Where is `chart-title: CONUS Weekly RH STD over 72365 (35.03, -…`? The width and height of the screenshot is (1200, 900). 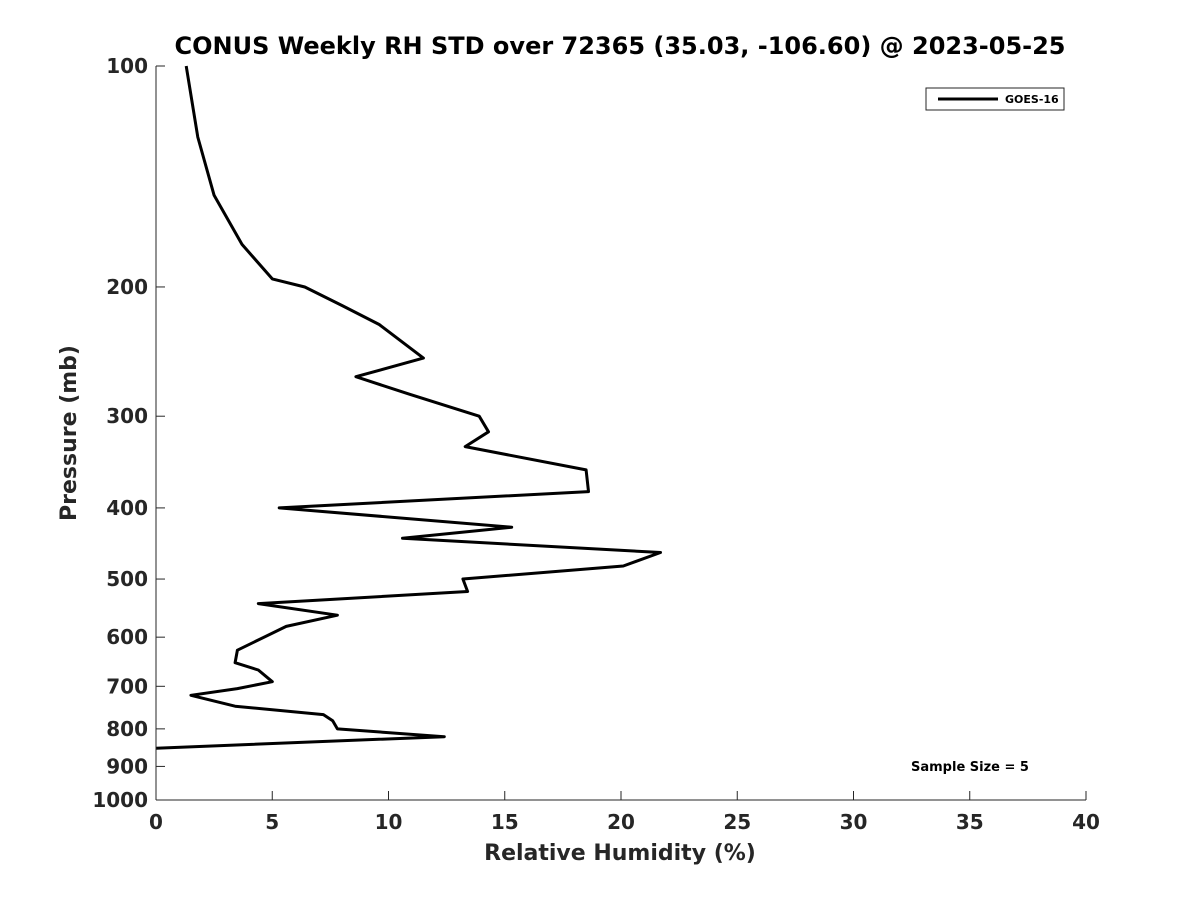 chart-title: CONUS Weekly RH STD over 72365 (35.03, -… is located at coordinates (619, 46).